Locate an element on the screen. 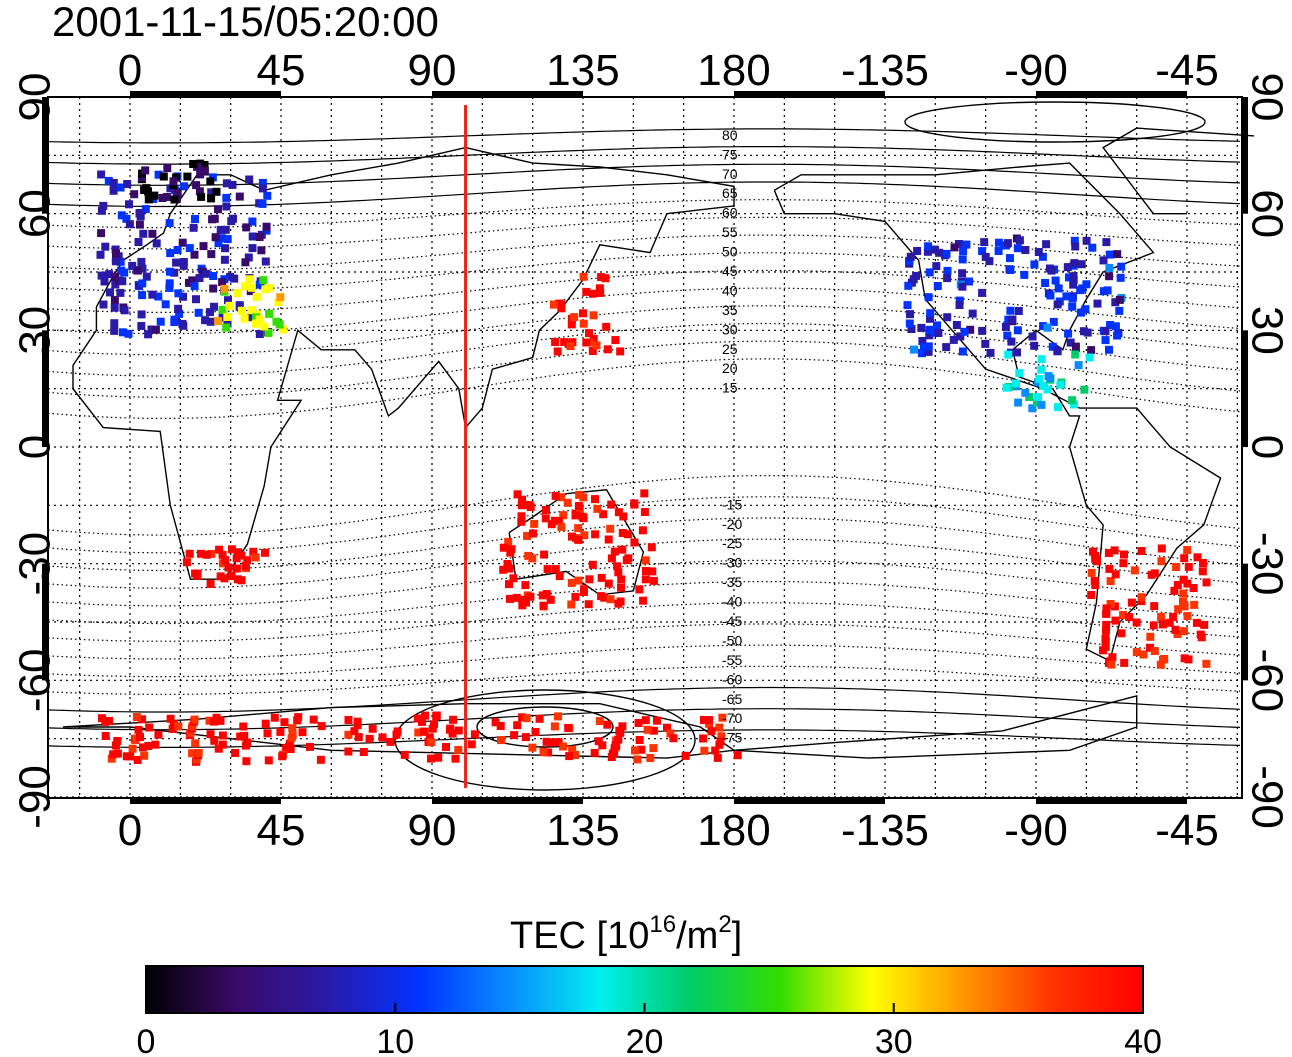  colorbar-label: TEC [1016/m2] is located at coordinates (626, 934).